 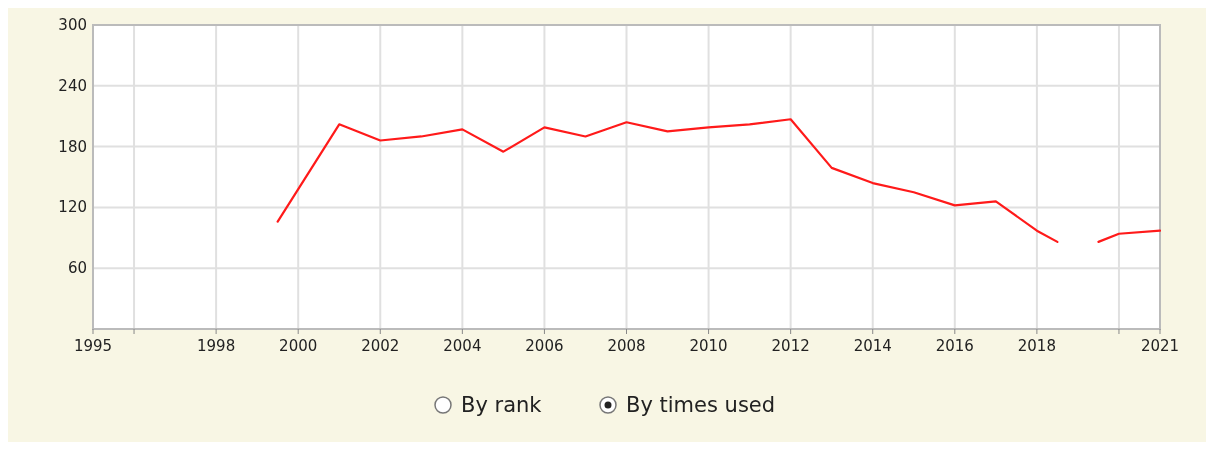 What do you see at coordinates (72, 25) in the screenshot?
I see `y-tick-label: 300` at bounding box center [72, 25].